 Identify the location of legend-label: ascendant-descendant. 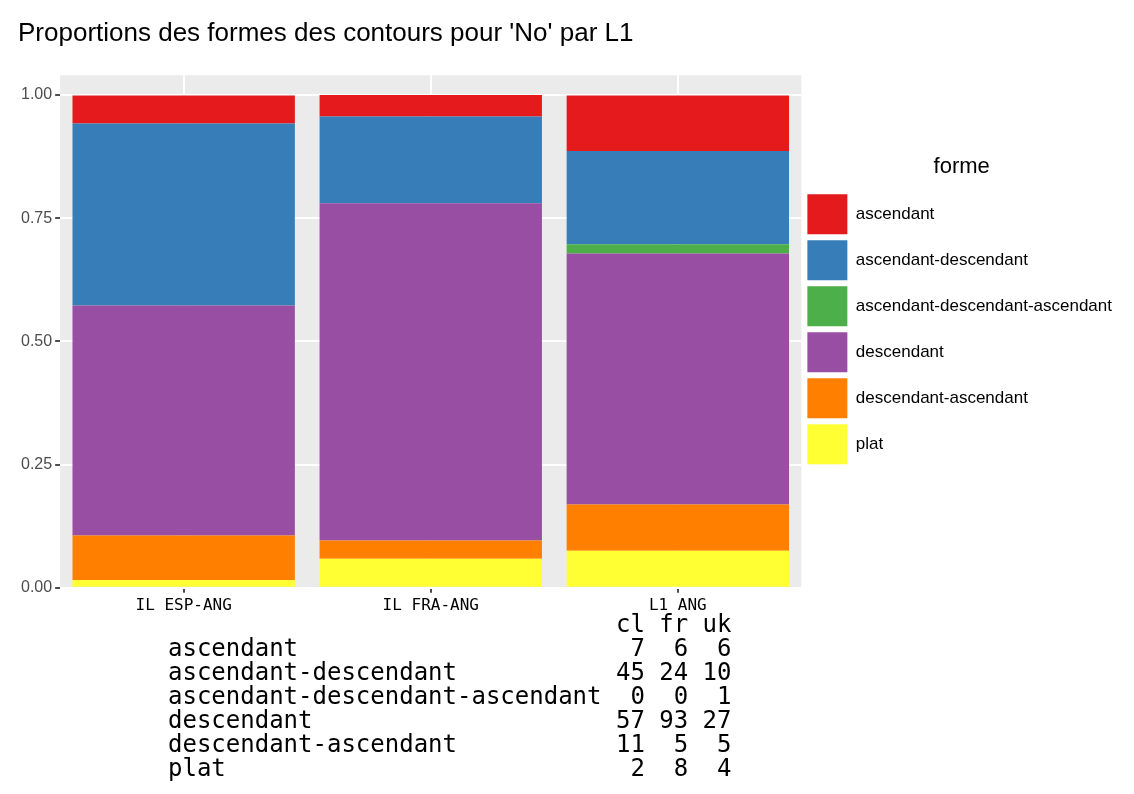
(942, 259).